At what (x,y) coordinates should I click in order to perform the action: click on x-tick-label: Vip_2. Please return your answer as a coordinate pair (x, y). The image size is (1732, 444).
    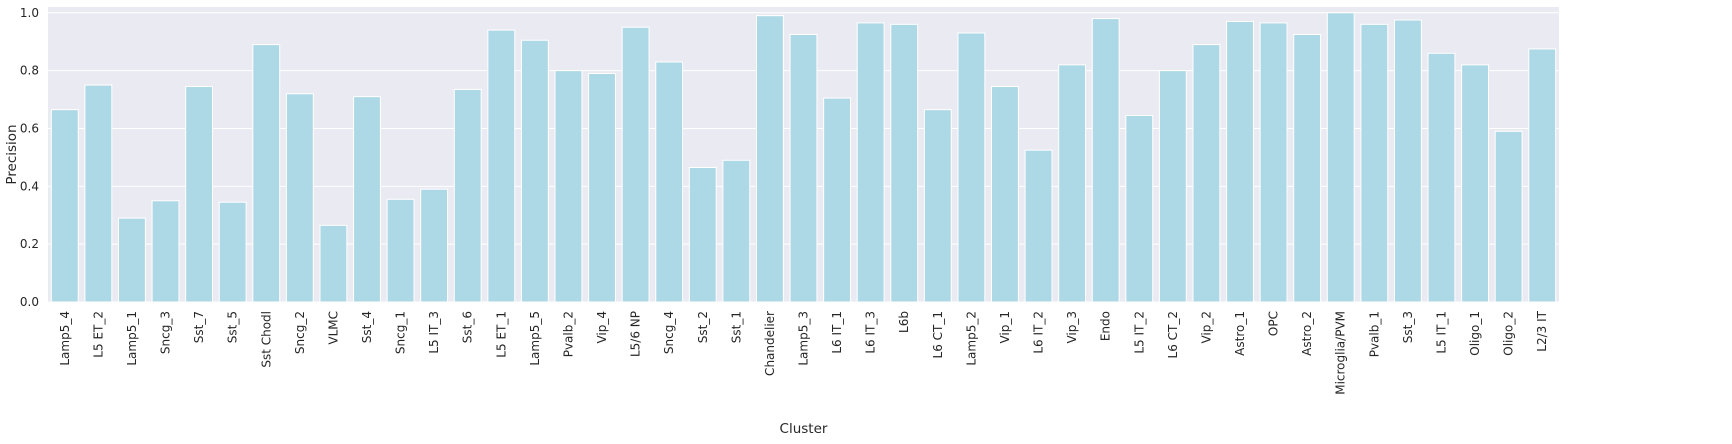
    Looking at the image, I should click on (1206, 327).